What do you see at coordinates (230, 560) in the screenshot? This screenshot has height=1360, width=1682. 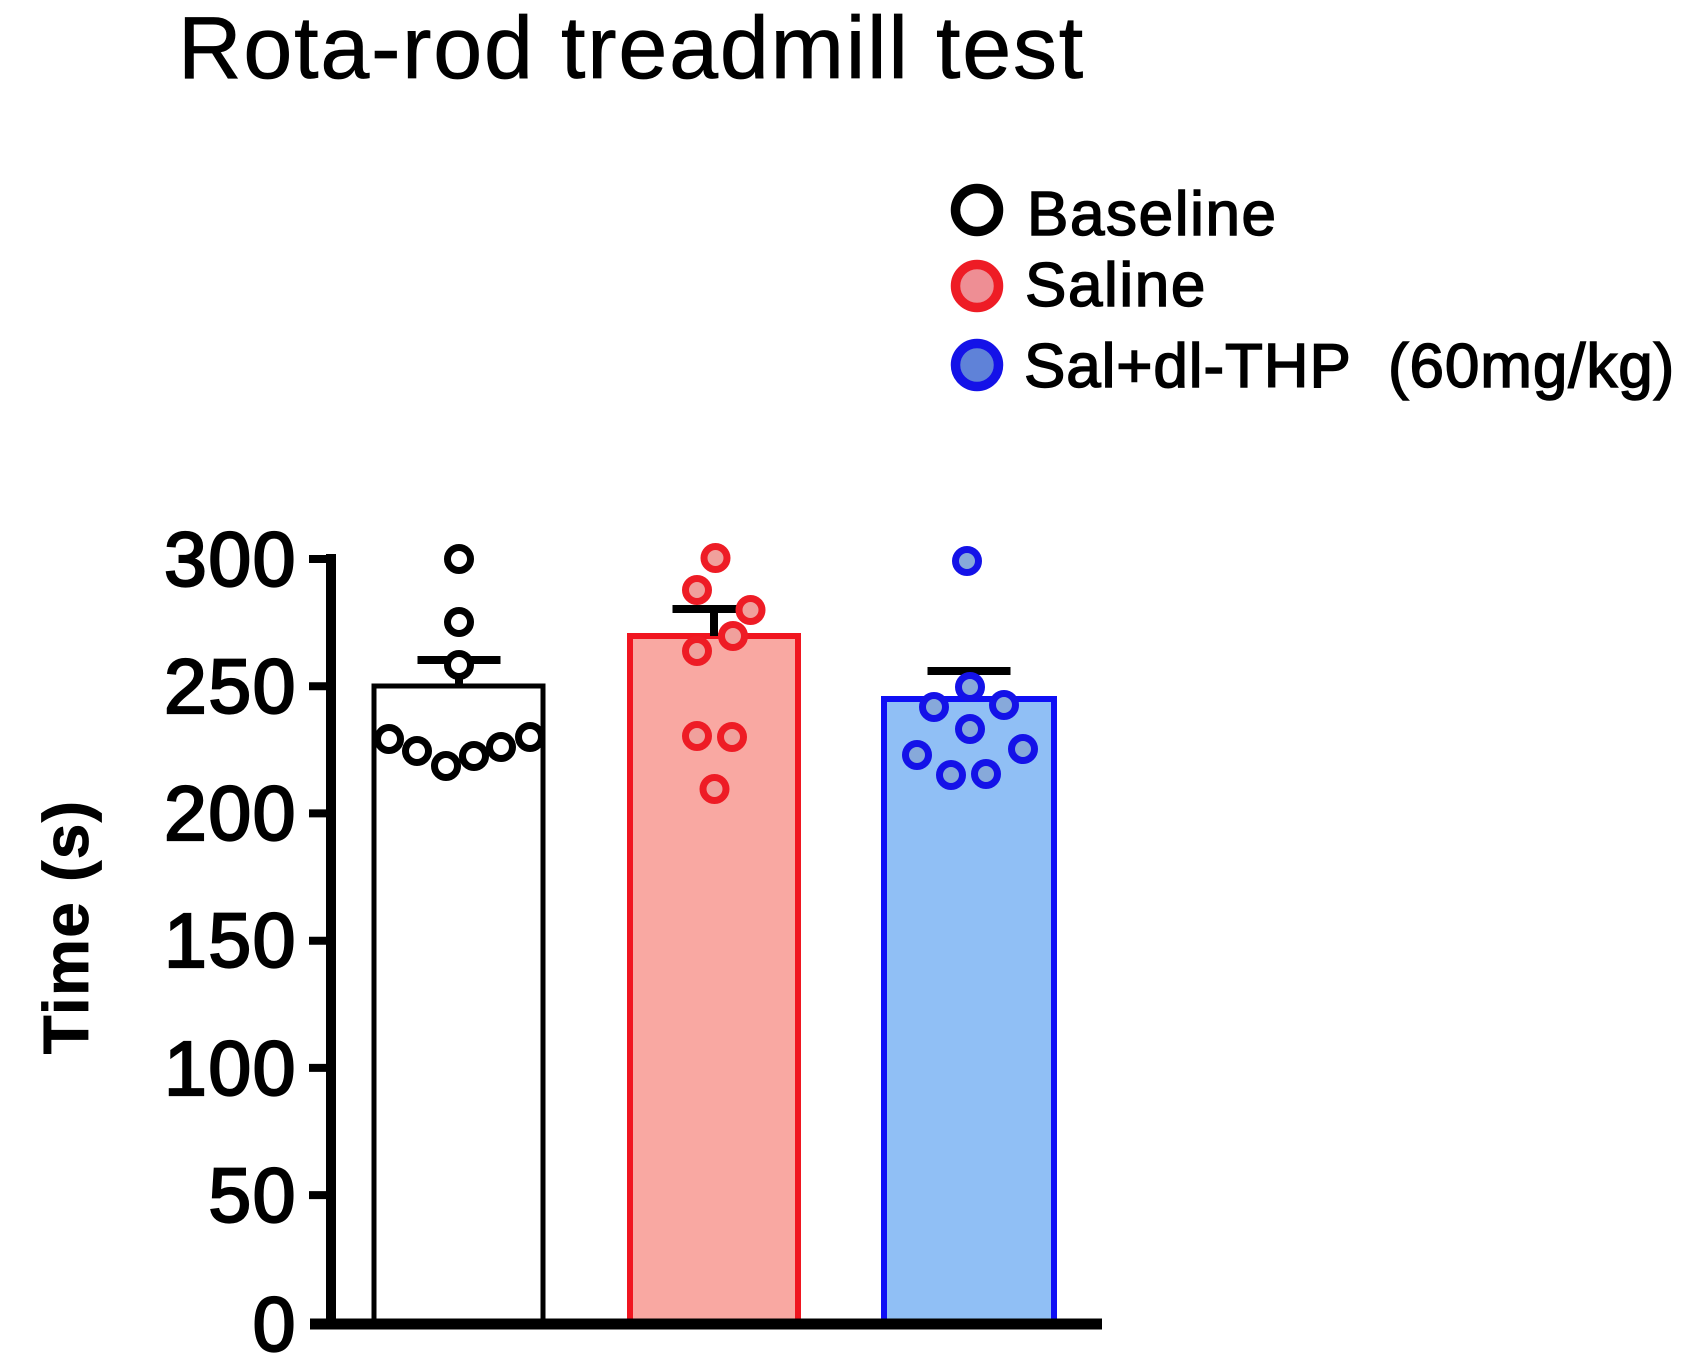 I see `svg-text: 300` at bounding box center [230, 560].